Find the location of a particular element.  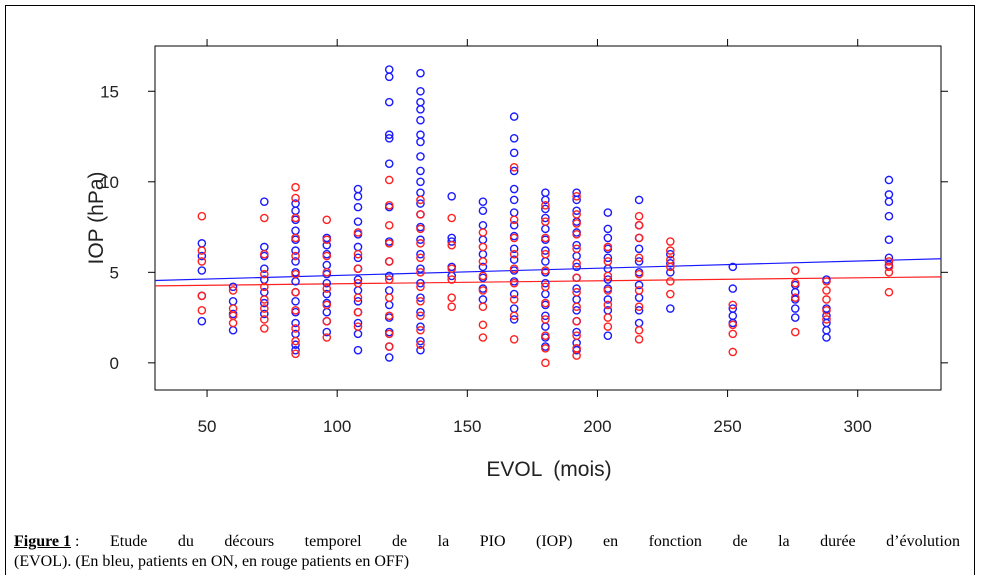

caption-word: la is located at coordinates (784, 541).